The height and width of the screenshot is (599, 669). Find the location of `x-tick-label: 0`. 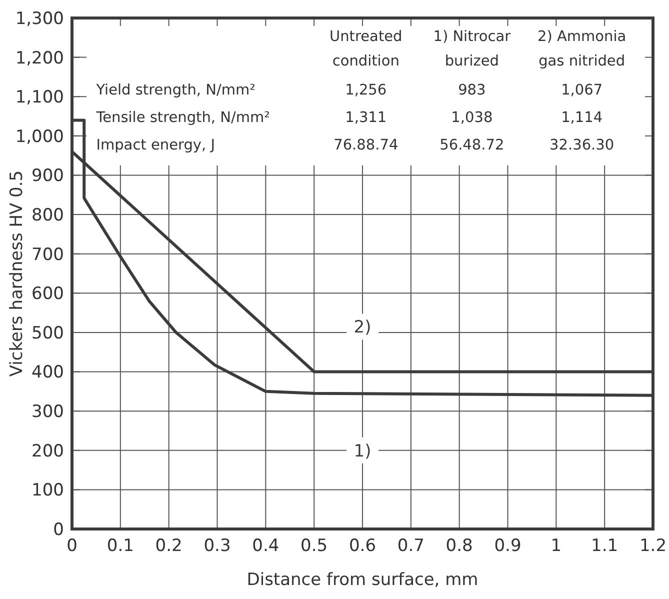

x-tick-label: 0 is located at coordinates (72, 546).